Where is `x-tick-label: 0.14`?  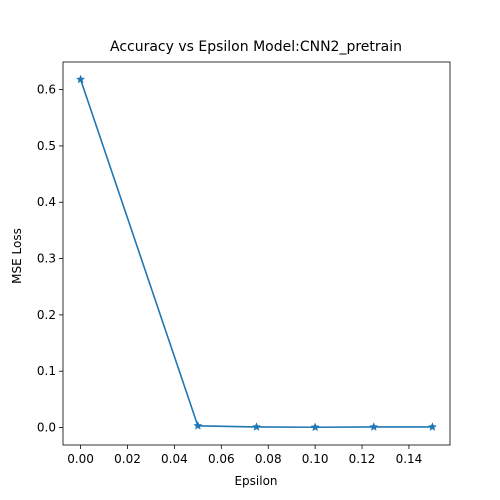 x-tick-label: 0.14 is located at coordinates (409, 459).